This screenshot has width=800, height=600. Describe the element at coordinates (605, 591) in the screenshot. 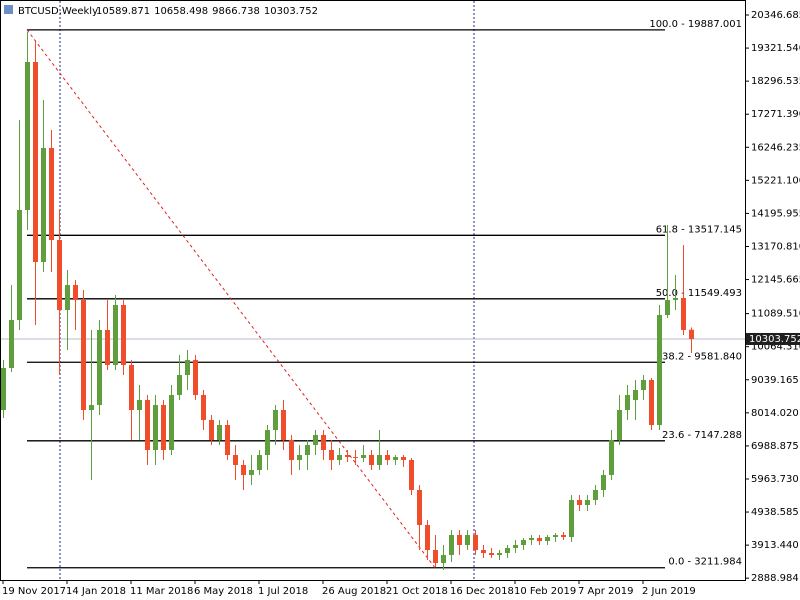

I see `x-tick-label: 7 Apr 2019` at that location.